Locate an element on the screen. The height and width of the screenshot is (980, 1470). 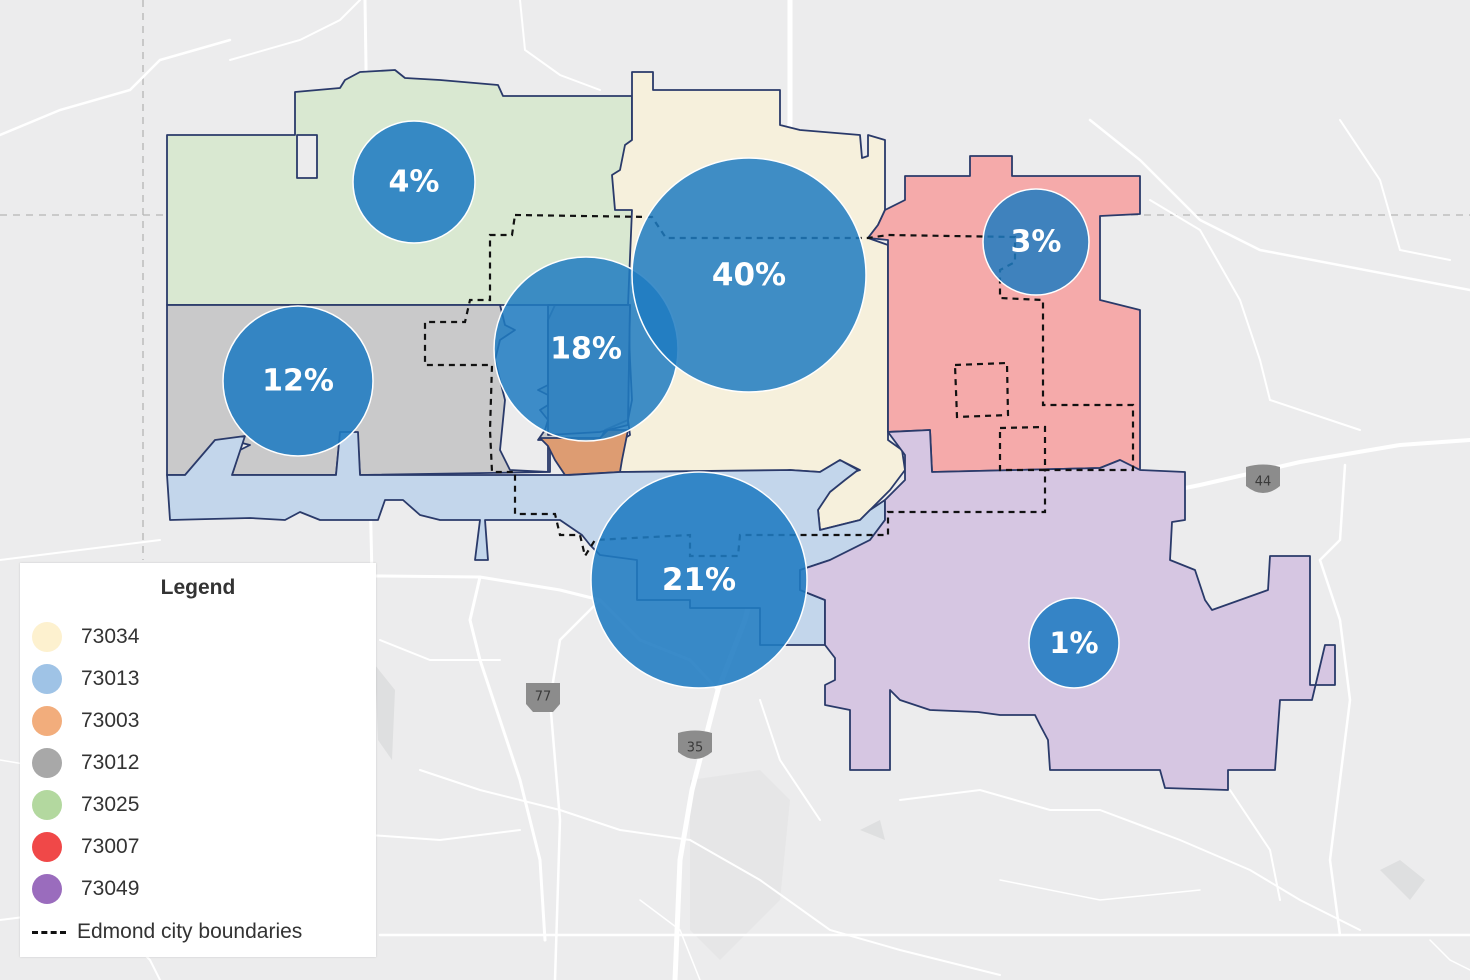
legend-item-73049: 73049 is located at coordinates (85, 889).